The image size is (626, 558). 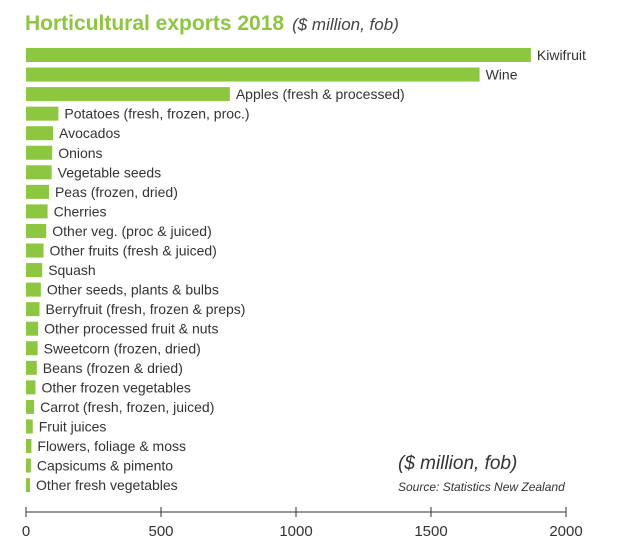 What do you see at coordinates (565, 531) in the screenshot?
I see `x-tick-label: 2000` at bounding box center [565, 531].